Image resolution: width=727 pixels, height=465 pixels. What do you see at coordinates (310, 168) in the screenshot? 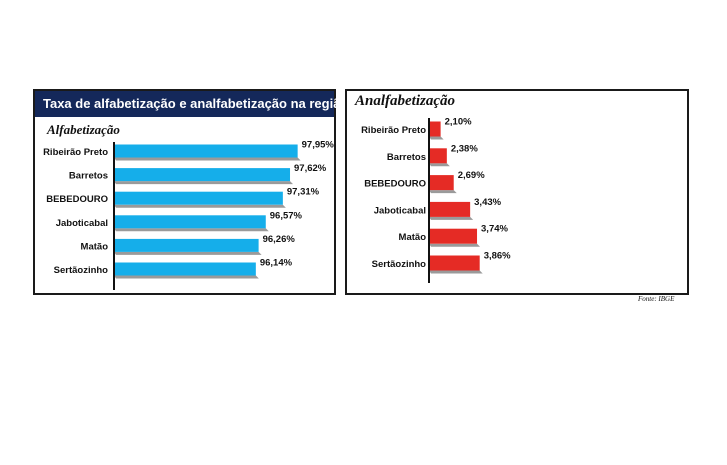
I see `alfabetizacao-value-label: 97,62%` at bounding box center [310, 168].